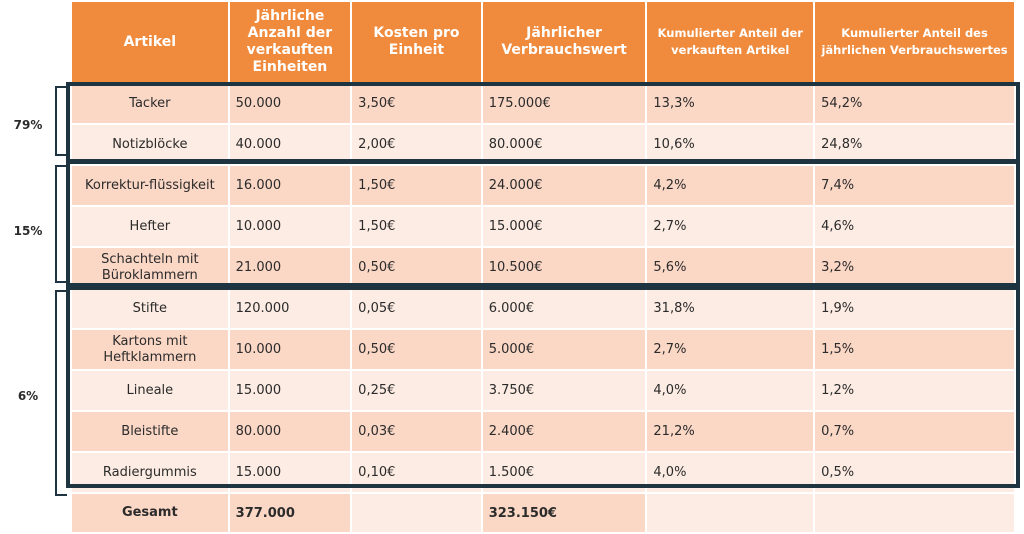  Describe the element at coordinates (416, 472) in the screenshot. I see `cell-kosten: 0,10€` at that location.